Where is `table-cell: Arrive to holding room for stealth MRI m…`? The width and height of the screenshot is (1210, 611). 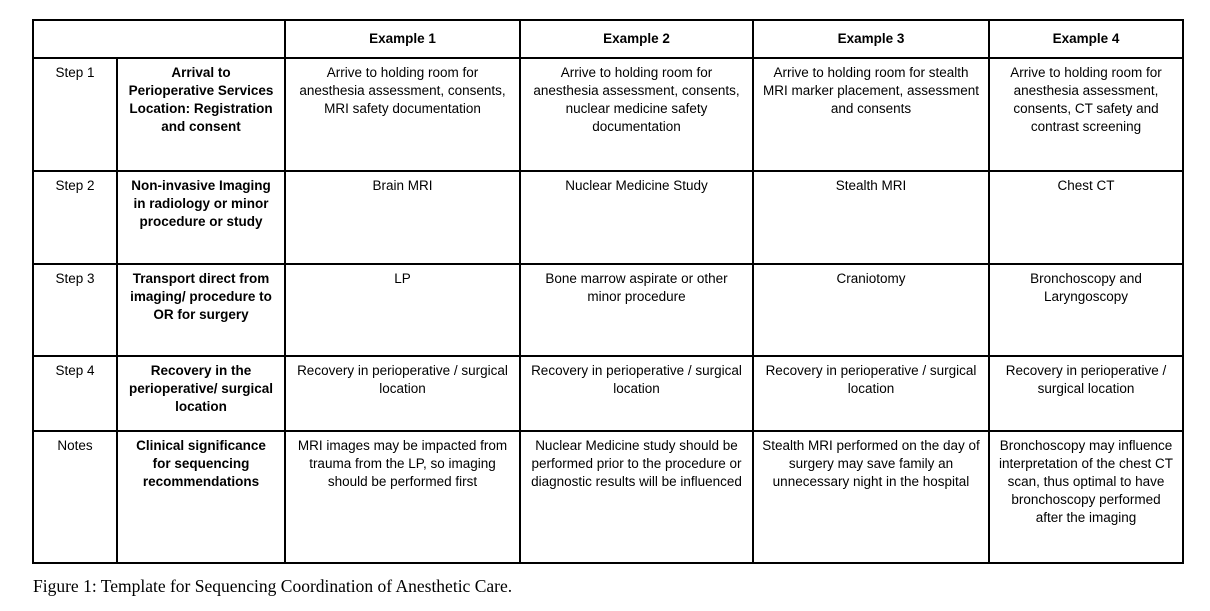 table-cell: Arrive to holding room for stealth MRI m… is located at coordinates (871, 114).